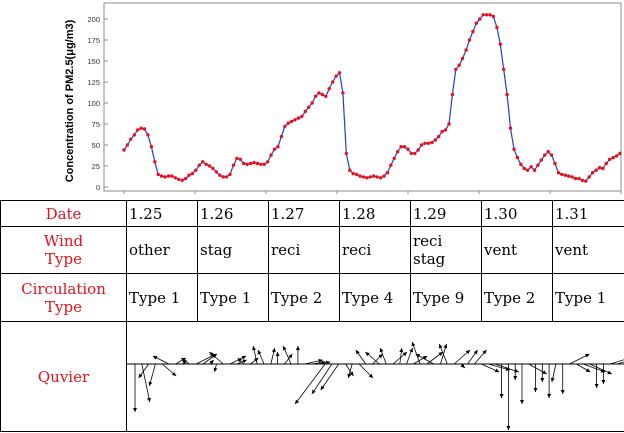 The image size is (624, 433). I want to click on wind-type-text: reci, so click(286, 250).